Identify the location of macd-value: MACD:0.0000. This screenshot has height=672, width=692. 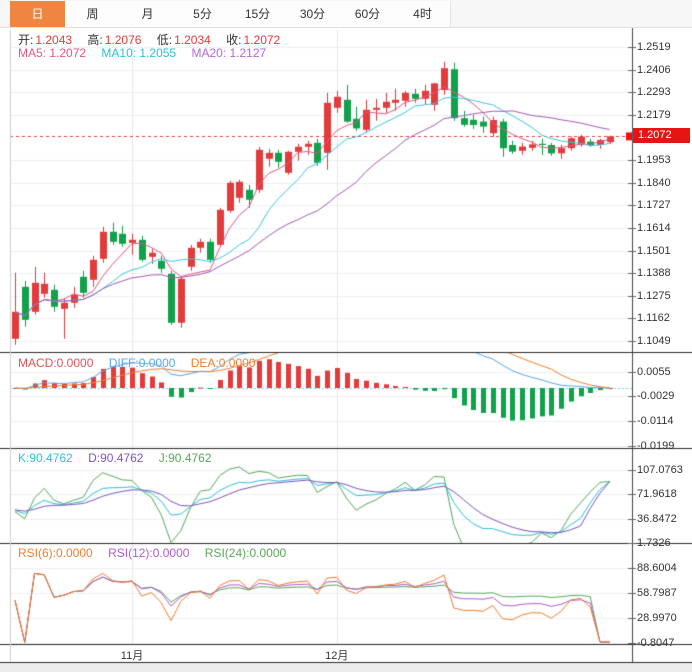
(56, 363).